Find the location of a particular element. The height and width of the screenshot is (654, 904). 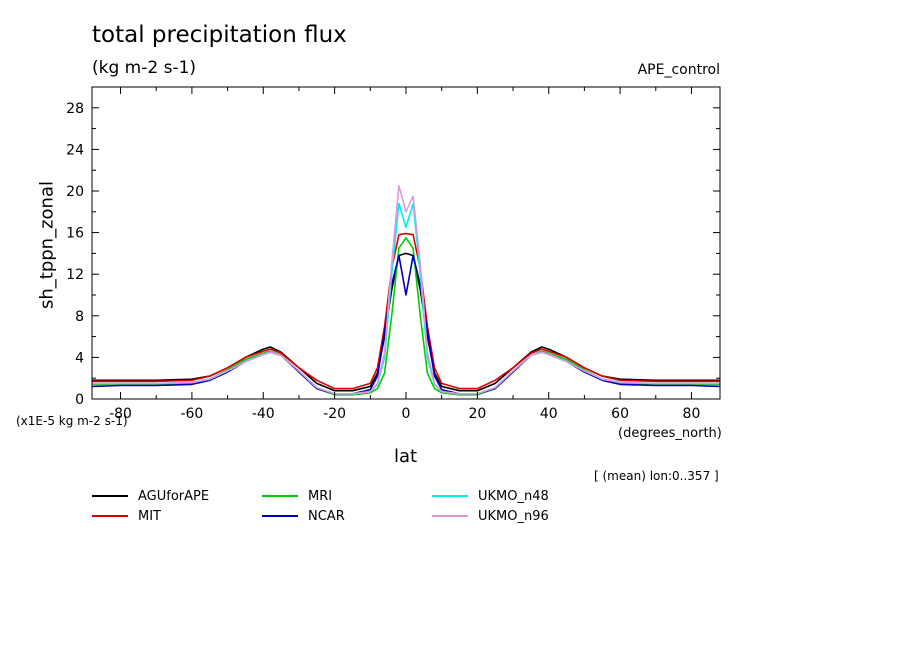

x-tick-label: -60 is located at coordinates (191, 414).